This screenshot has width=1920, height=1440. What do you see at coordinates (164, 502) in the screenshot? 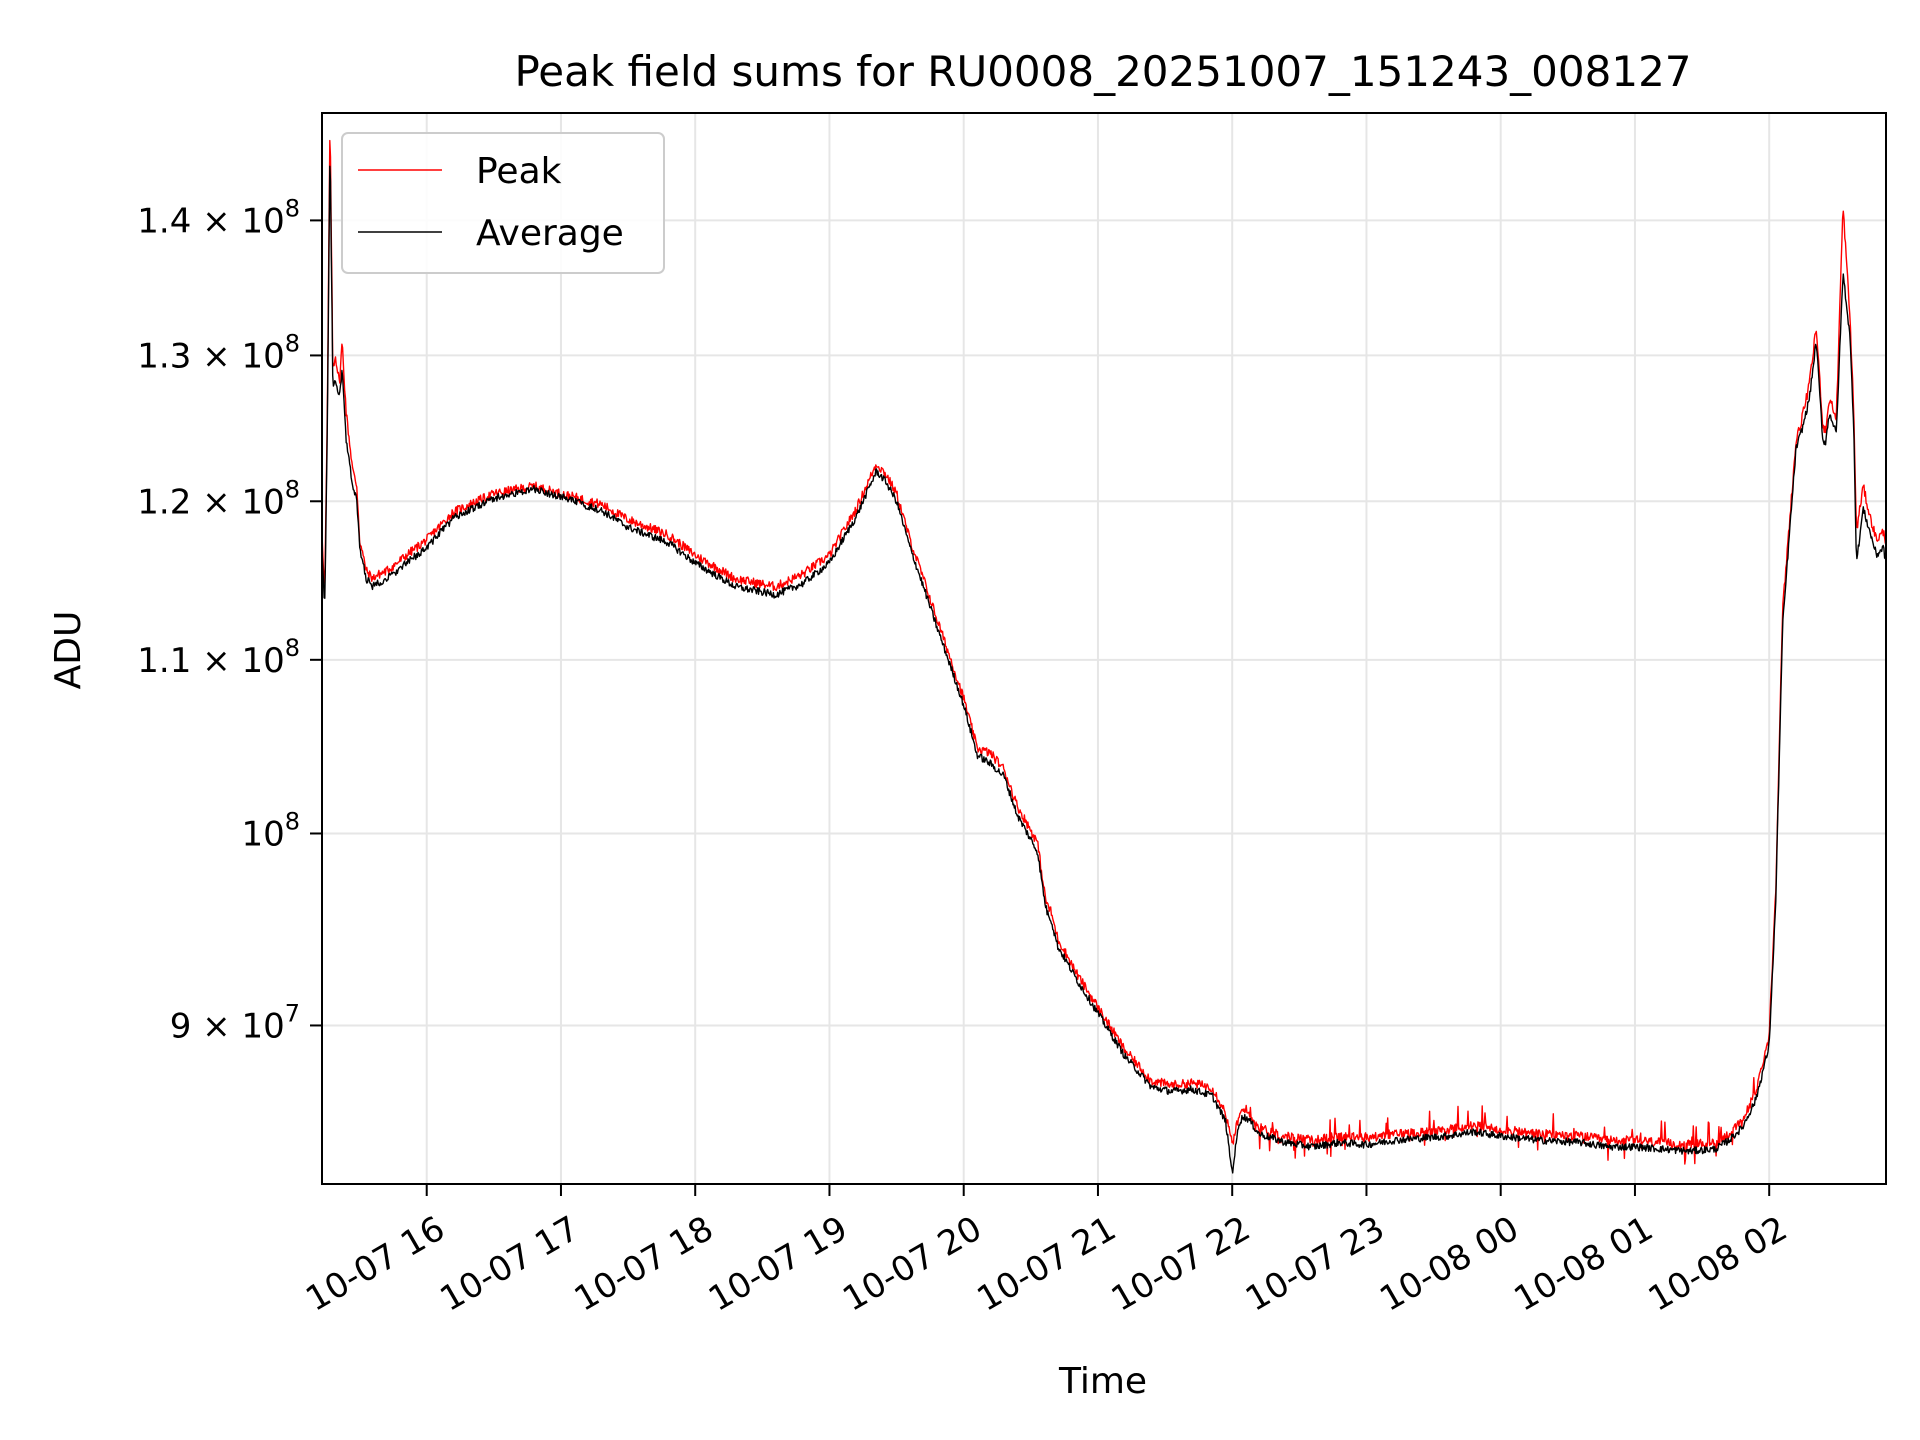
I see `y-tick-mantissa: 1.2` at bounding box center [164, 502].